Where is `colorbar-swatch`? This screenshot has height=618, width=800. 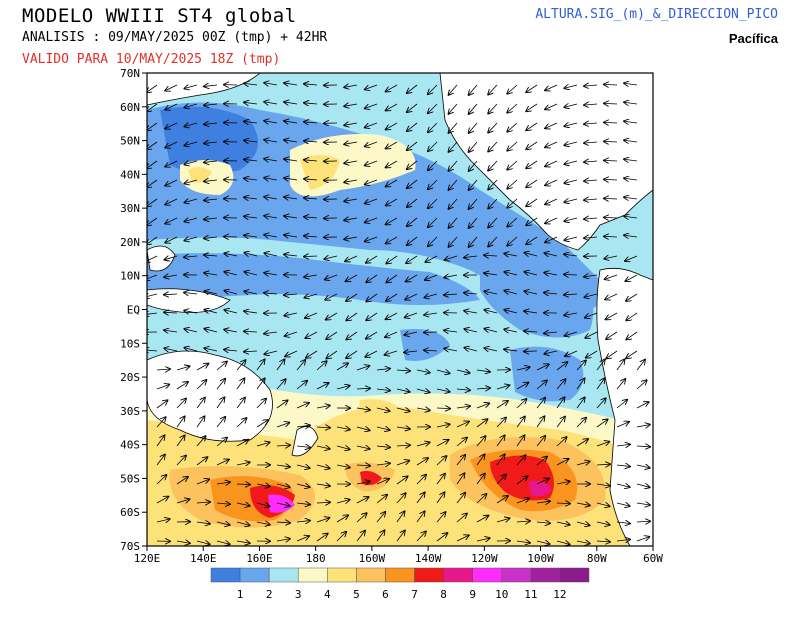 colorbar-swatch is located at coordinates (458, 575).